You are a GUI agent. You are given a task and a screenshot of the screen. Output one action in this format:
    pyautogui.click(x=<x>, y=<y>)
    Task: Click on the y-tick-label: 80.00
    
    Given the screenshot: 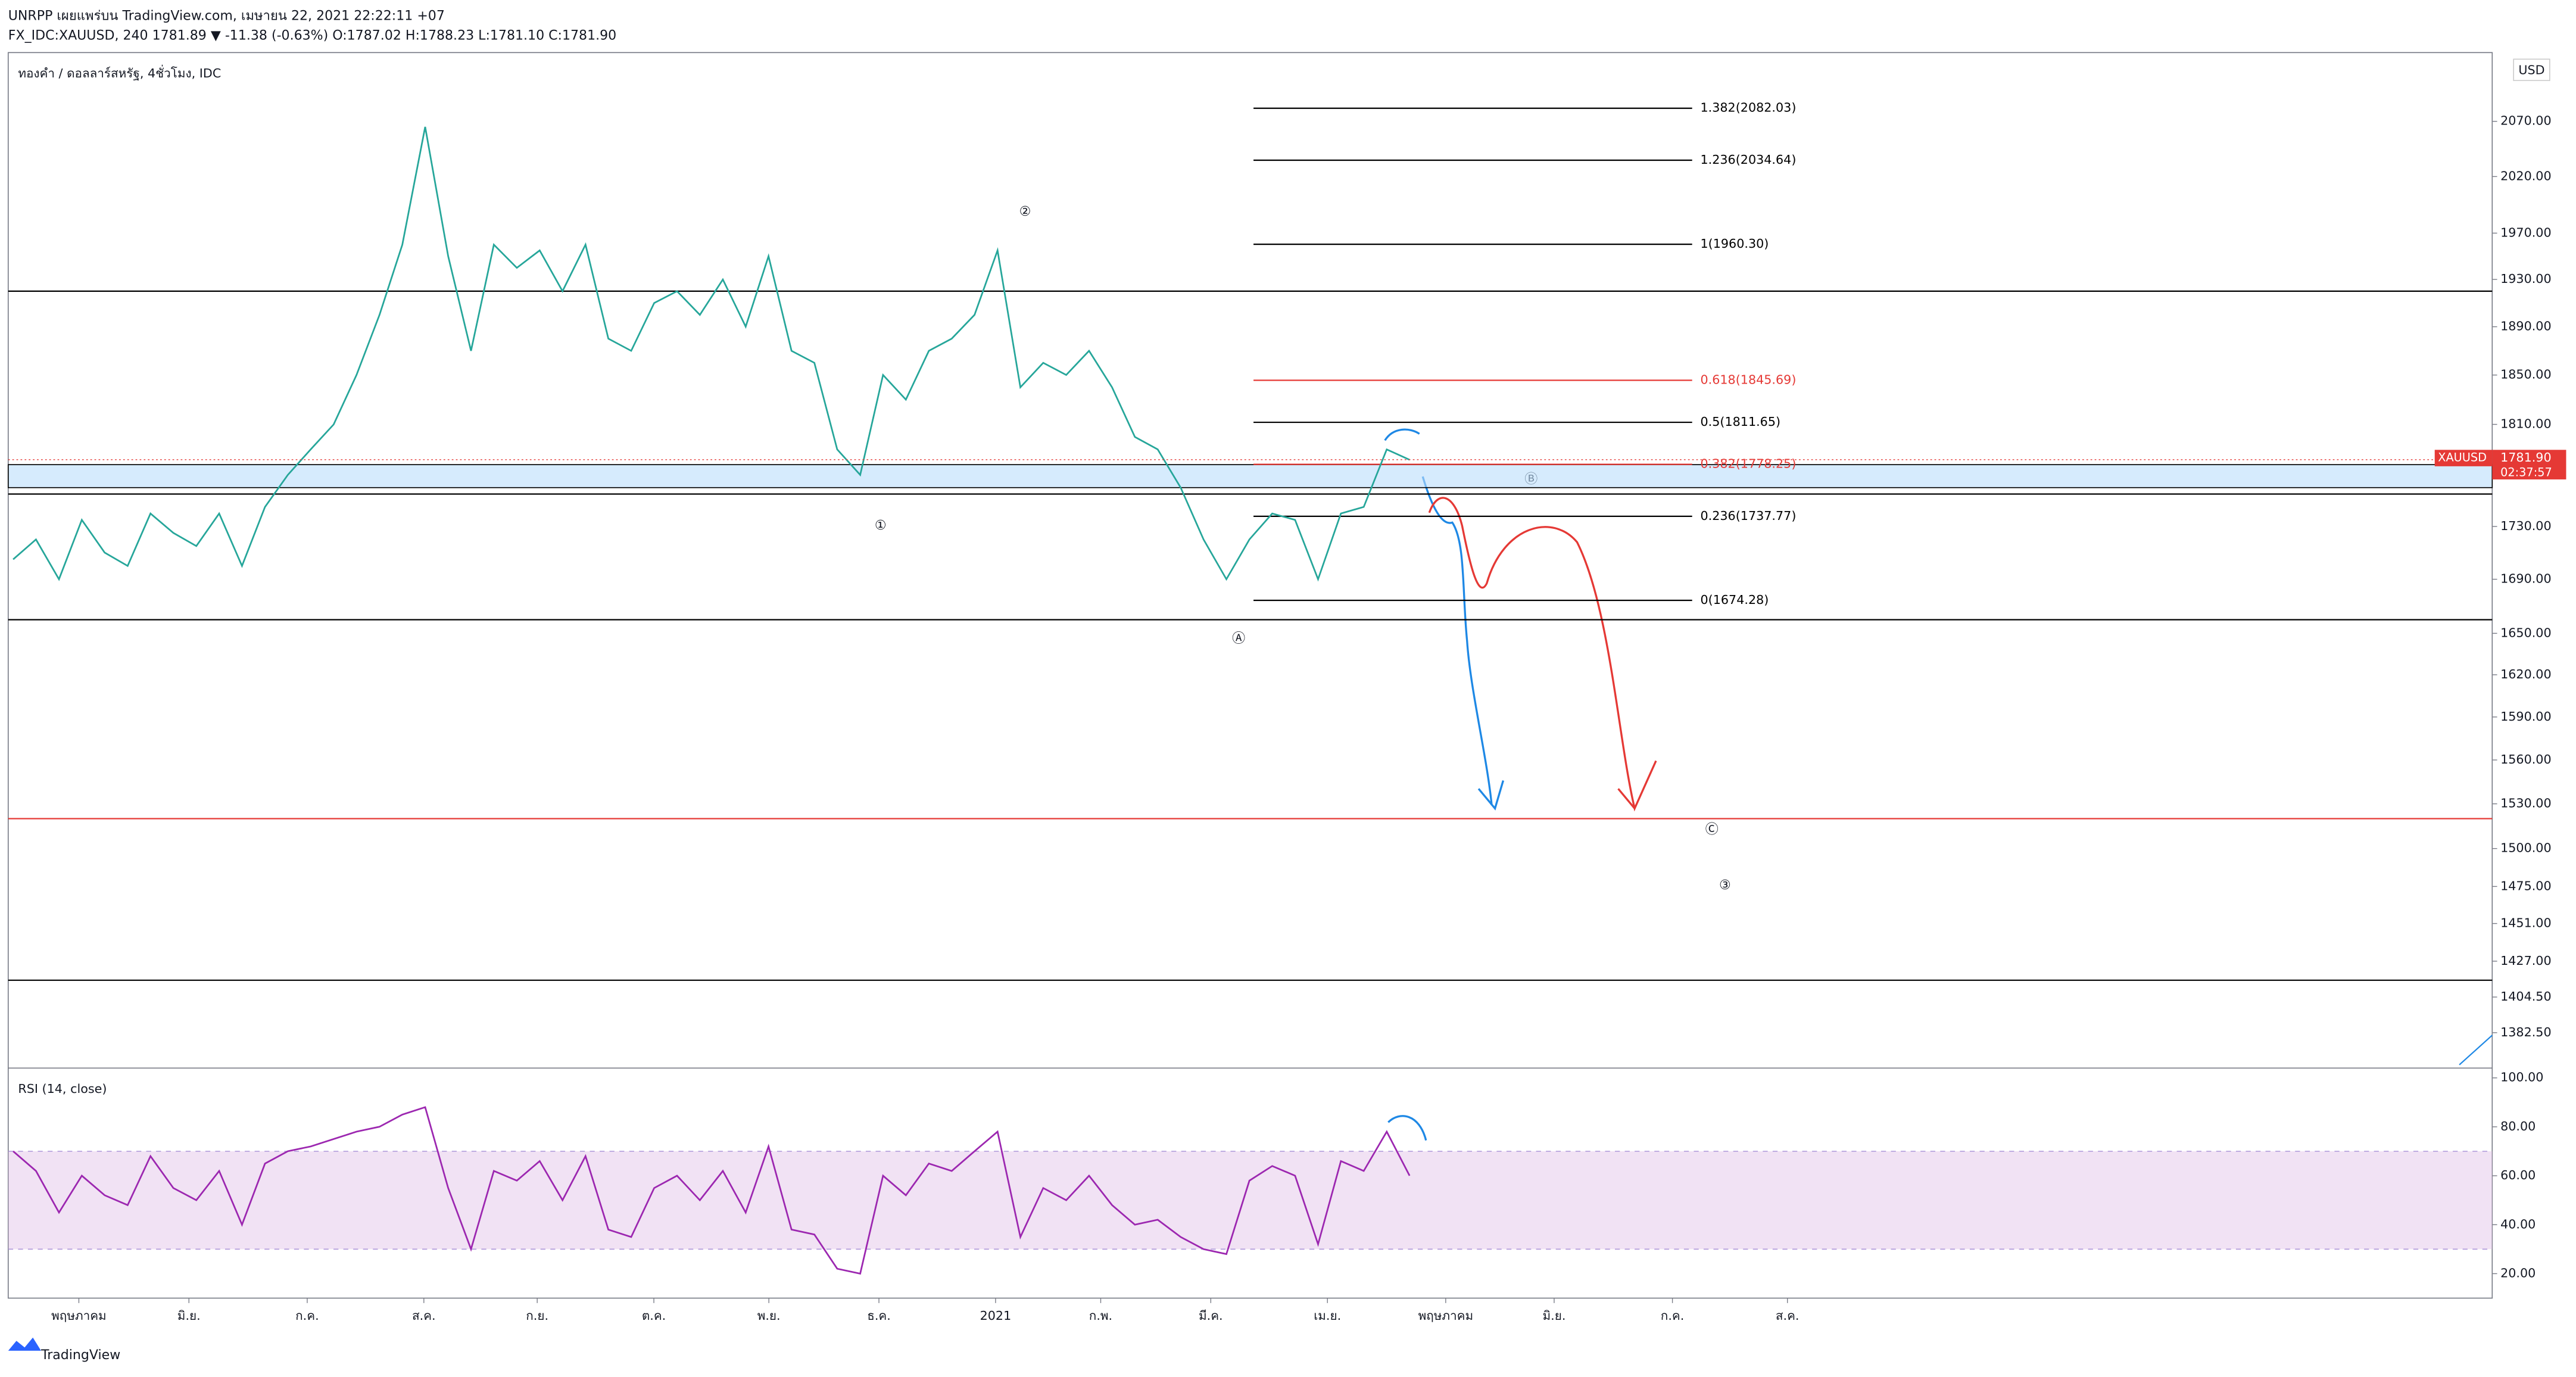 What is the action you would take?
    pyautogui.click(x=2518, y=1126)
    